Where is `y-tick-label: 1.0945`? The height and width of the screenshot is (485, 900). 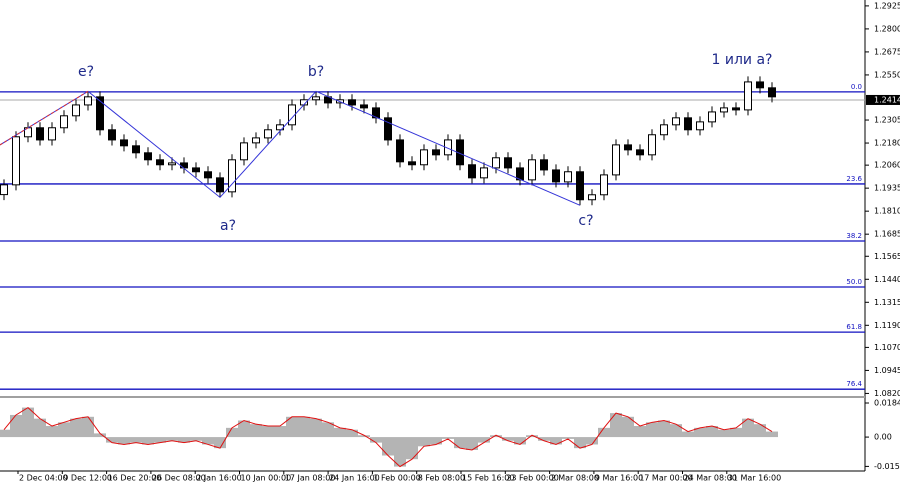 y-tick-label: 1.0945 is located at coordinates (887, 370).